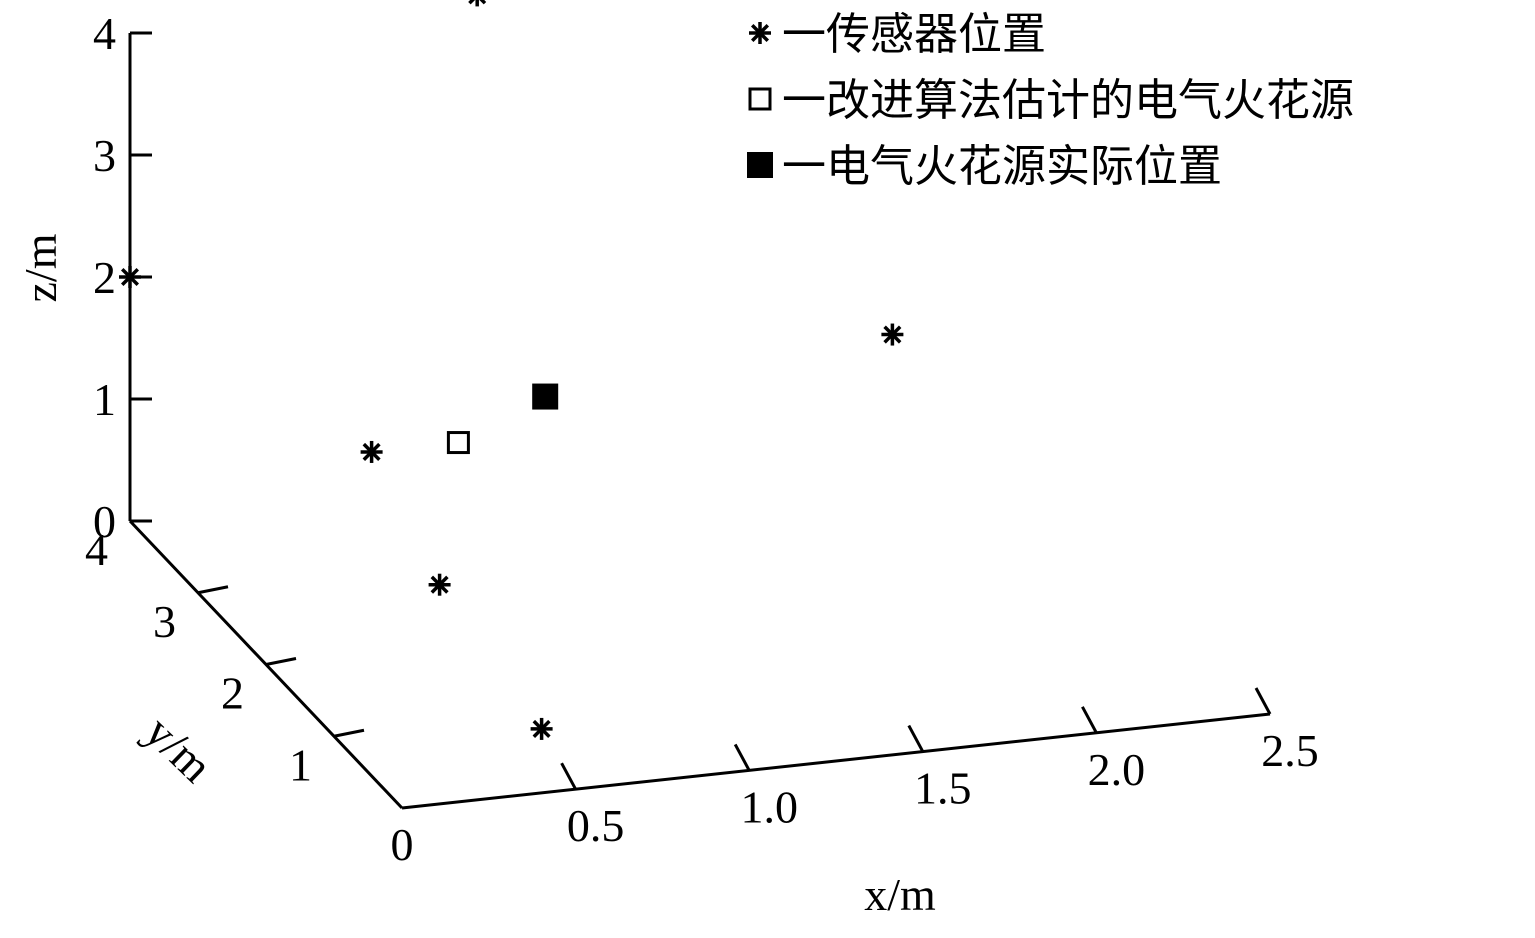  Describe the element at coordinates (1290, 750) in the screenshot. I see `x-tick-label: 2.5` at that location.